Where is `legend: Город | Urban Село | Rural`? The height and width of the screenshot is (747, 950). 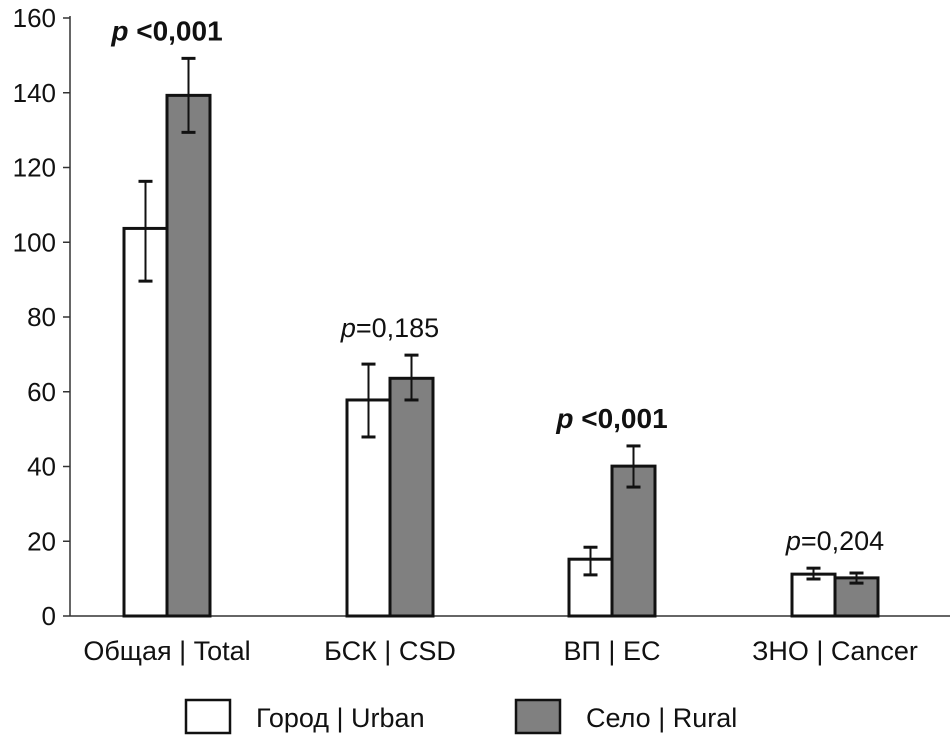
legend: Город | Urban Село | Rural is located at coordinates (460, 716).